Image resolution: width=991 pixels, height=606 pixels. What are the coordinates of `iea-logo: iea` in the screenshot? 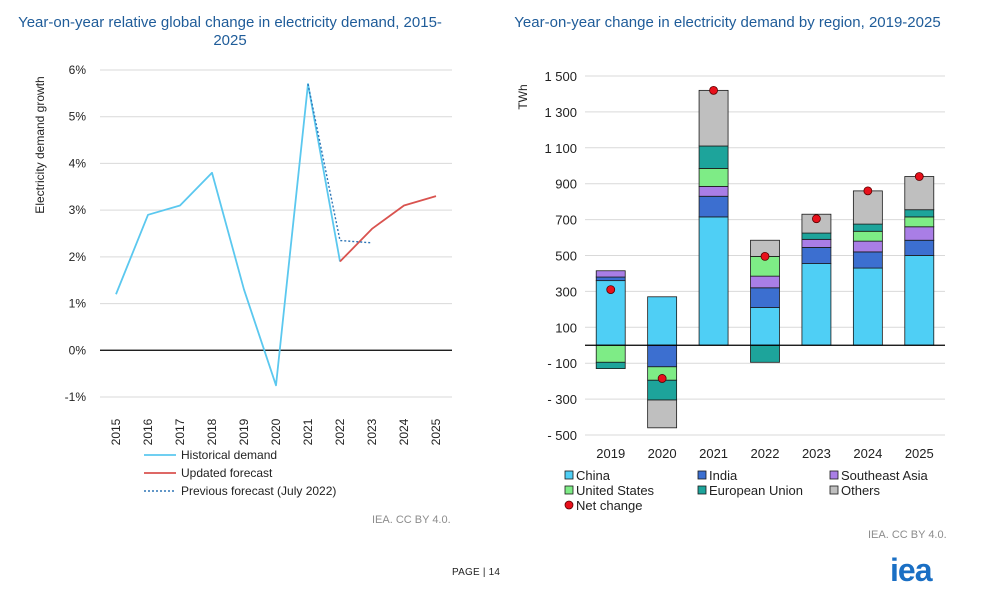 It's located at (912, 570).